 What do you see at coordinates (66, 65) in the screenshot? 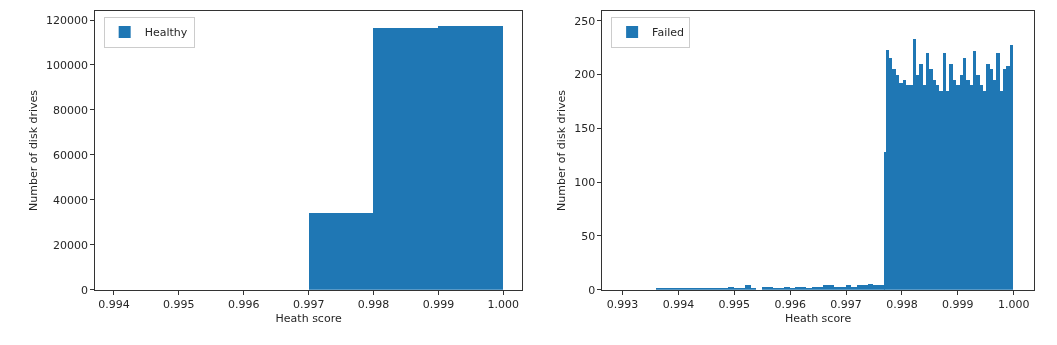
I see `y-tick-label: 100000` at bounding box center [66, 65].